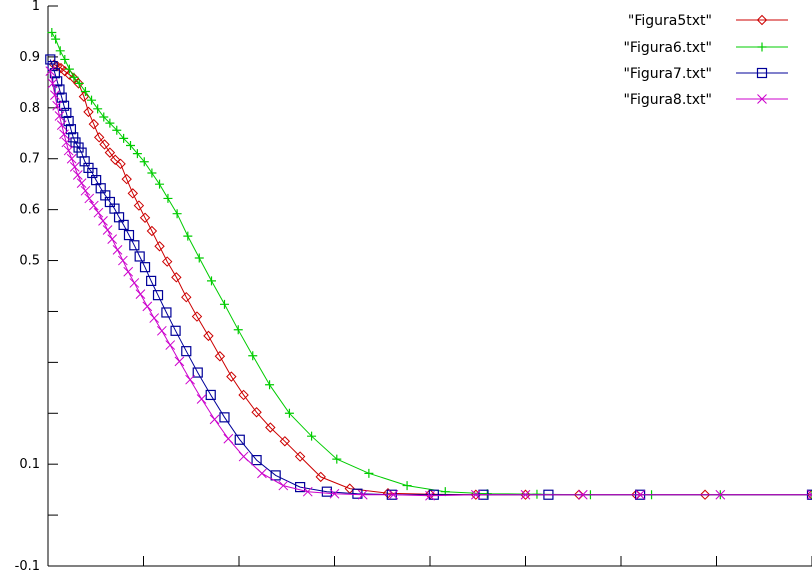 This screenshot has height=576, width=812. Describe the element at coordinates (667, 74) in the screenshot. I see `legend-label: "Figura7.txt"` at that location.